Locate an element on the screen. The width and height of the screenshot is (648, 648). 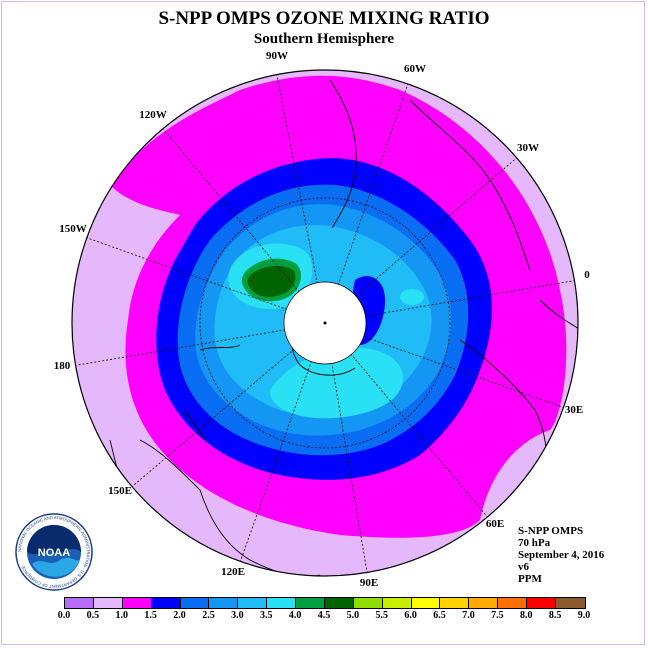
longitude-label: 180 is located at coordinates (62, 366).